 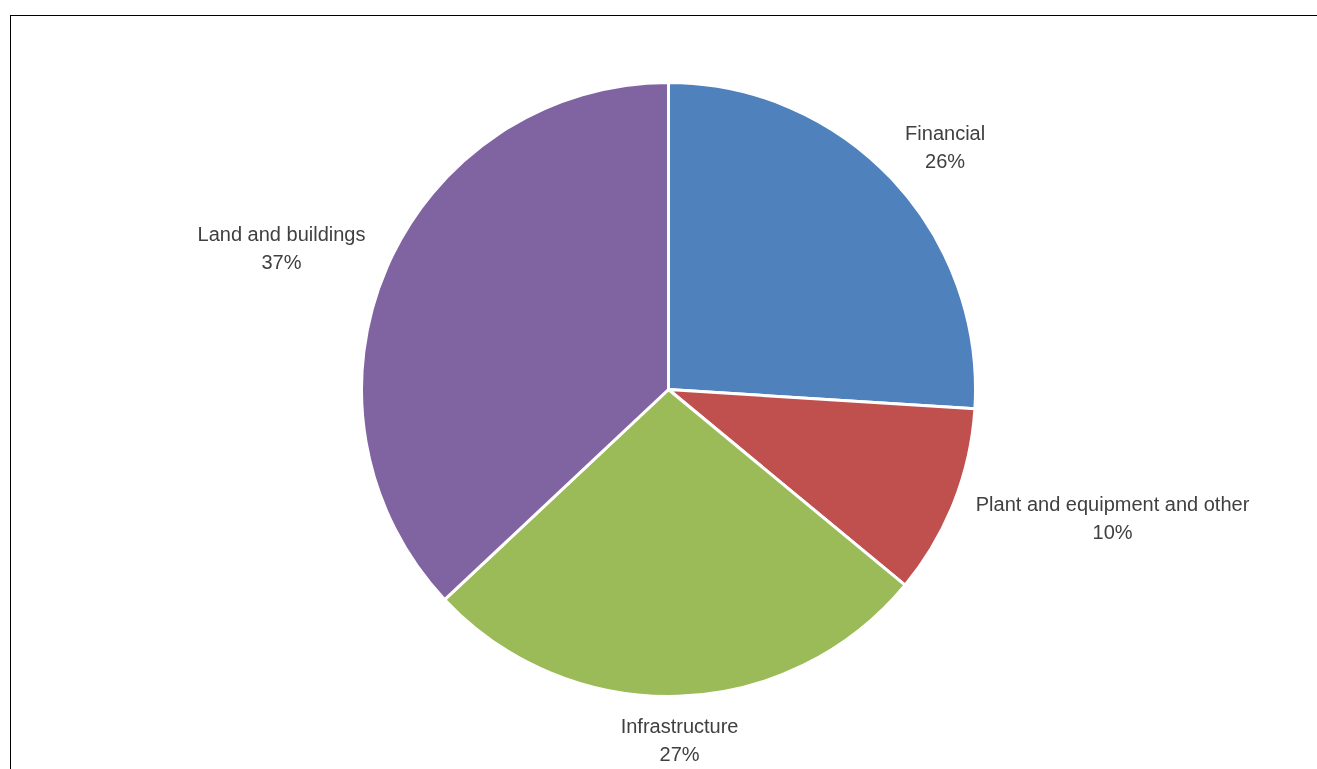 What do you see at coordinates (1112, 531) in the screenshot?
I see `data-label: 10%` at bounding box center [1112, 531].